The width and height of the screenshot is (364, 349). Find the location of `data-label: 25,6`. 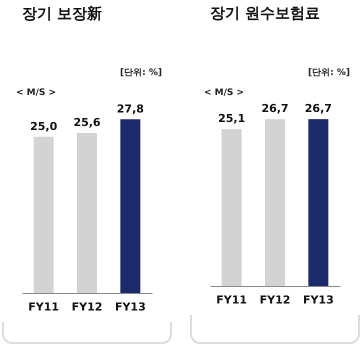

data-label: 25,6 is located at coordinates (87, 122).